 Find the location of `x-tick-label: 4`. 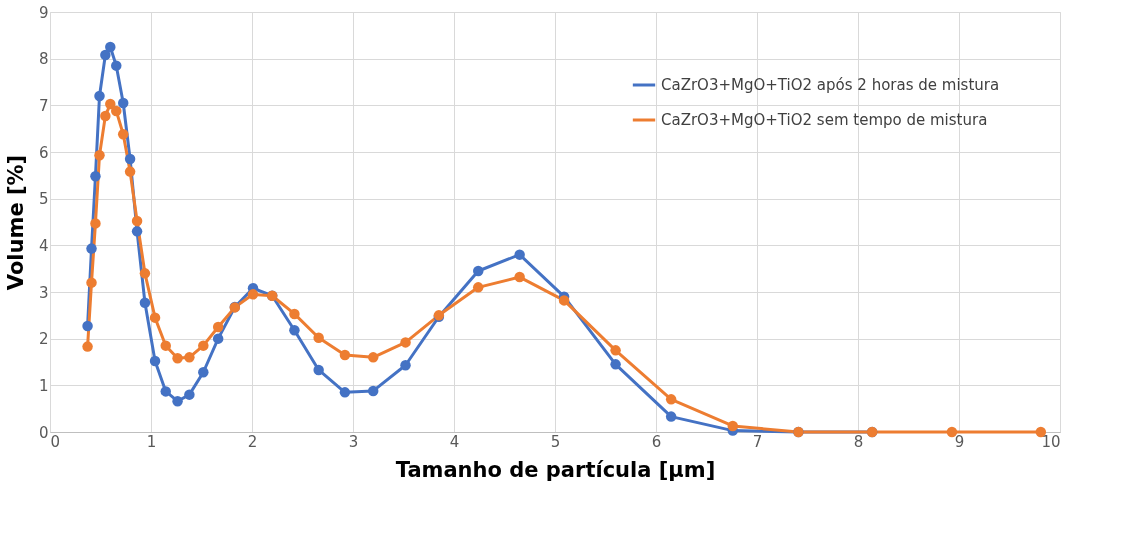

x-tick-label: 4 is located at coordinates (454, 441).